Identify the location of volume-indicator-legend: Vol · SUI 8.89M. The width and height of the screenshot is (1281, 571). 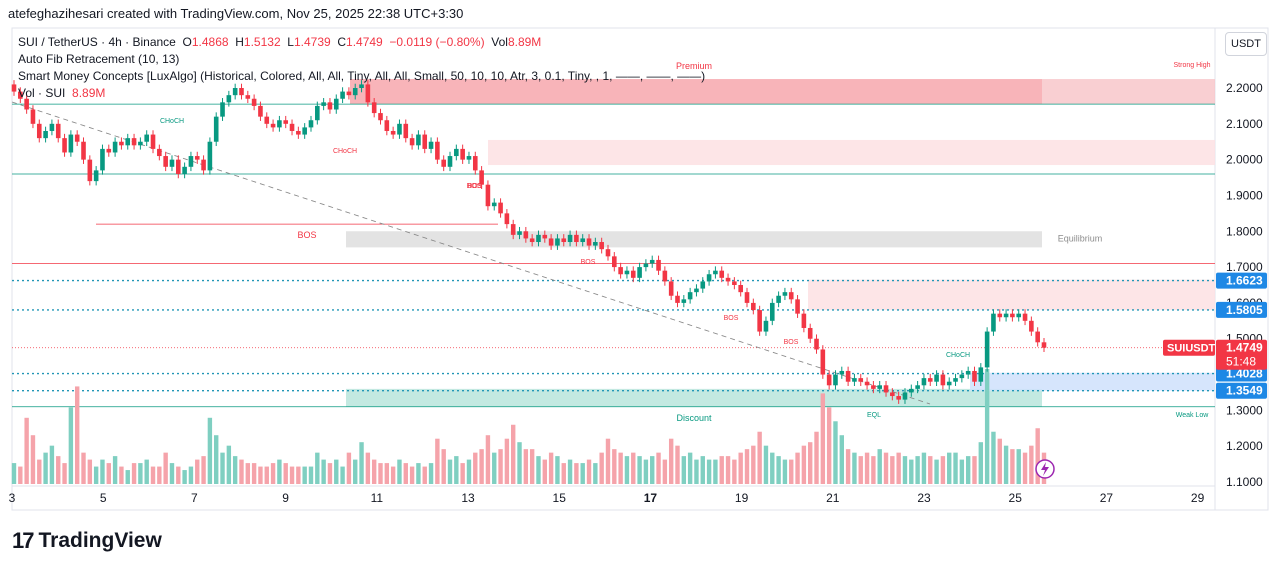
(61, 93).